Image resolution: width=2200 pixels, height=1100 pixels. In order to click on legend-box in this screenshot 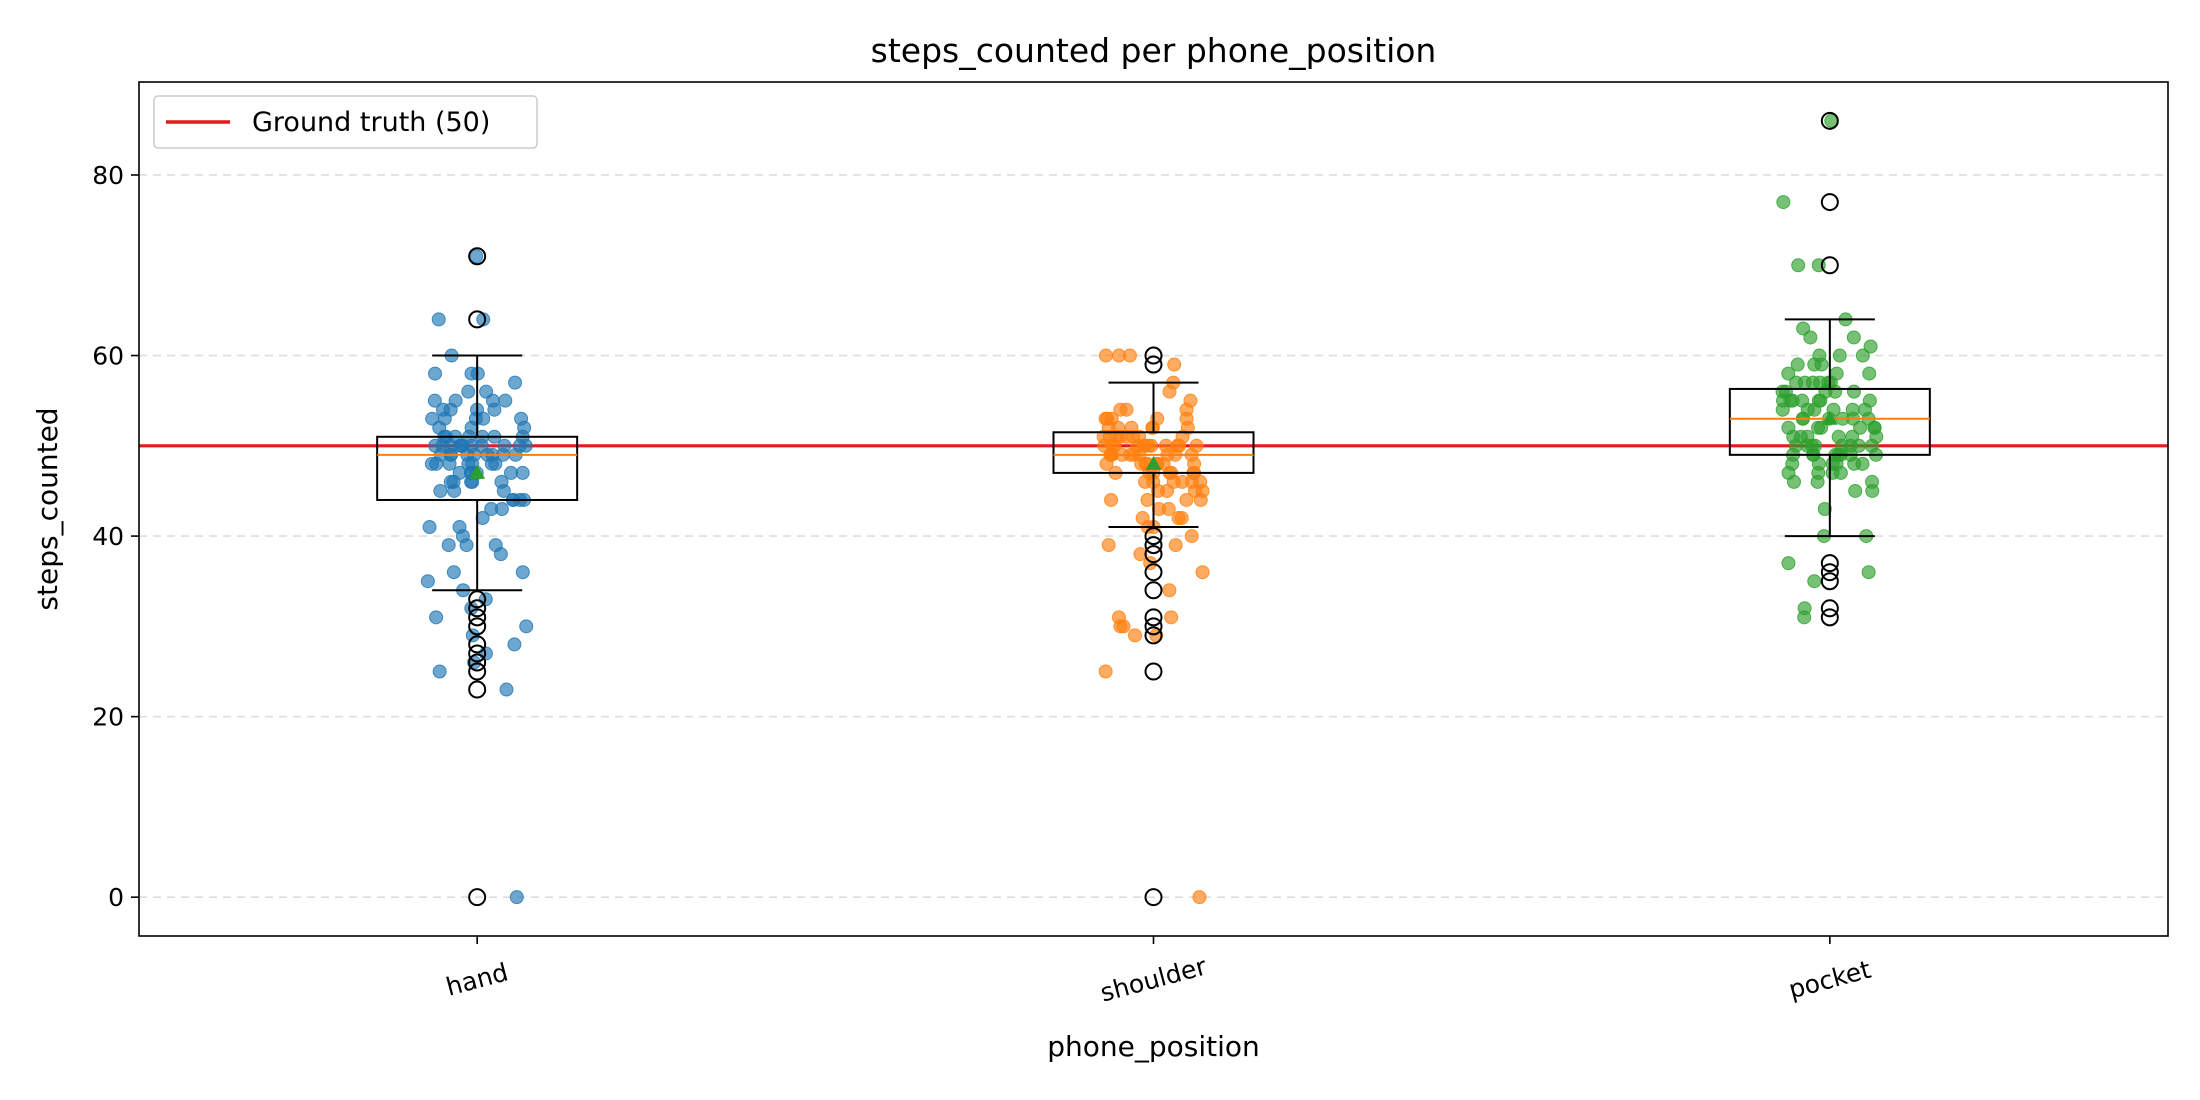, I will do `click(345, 122)`.